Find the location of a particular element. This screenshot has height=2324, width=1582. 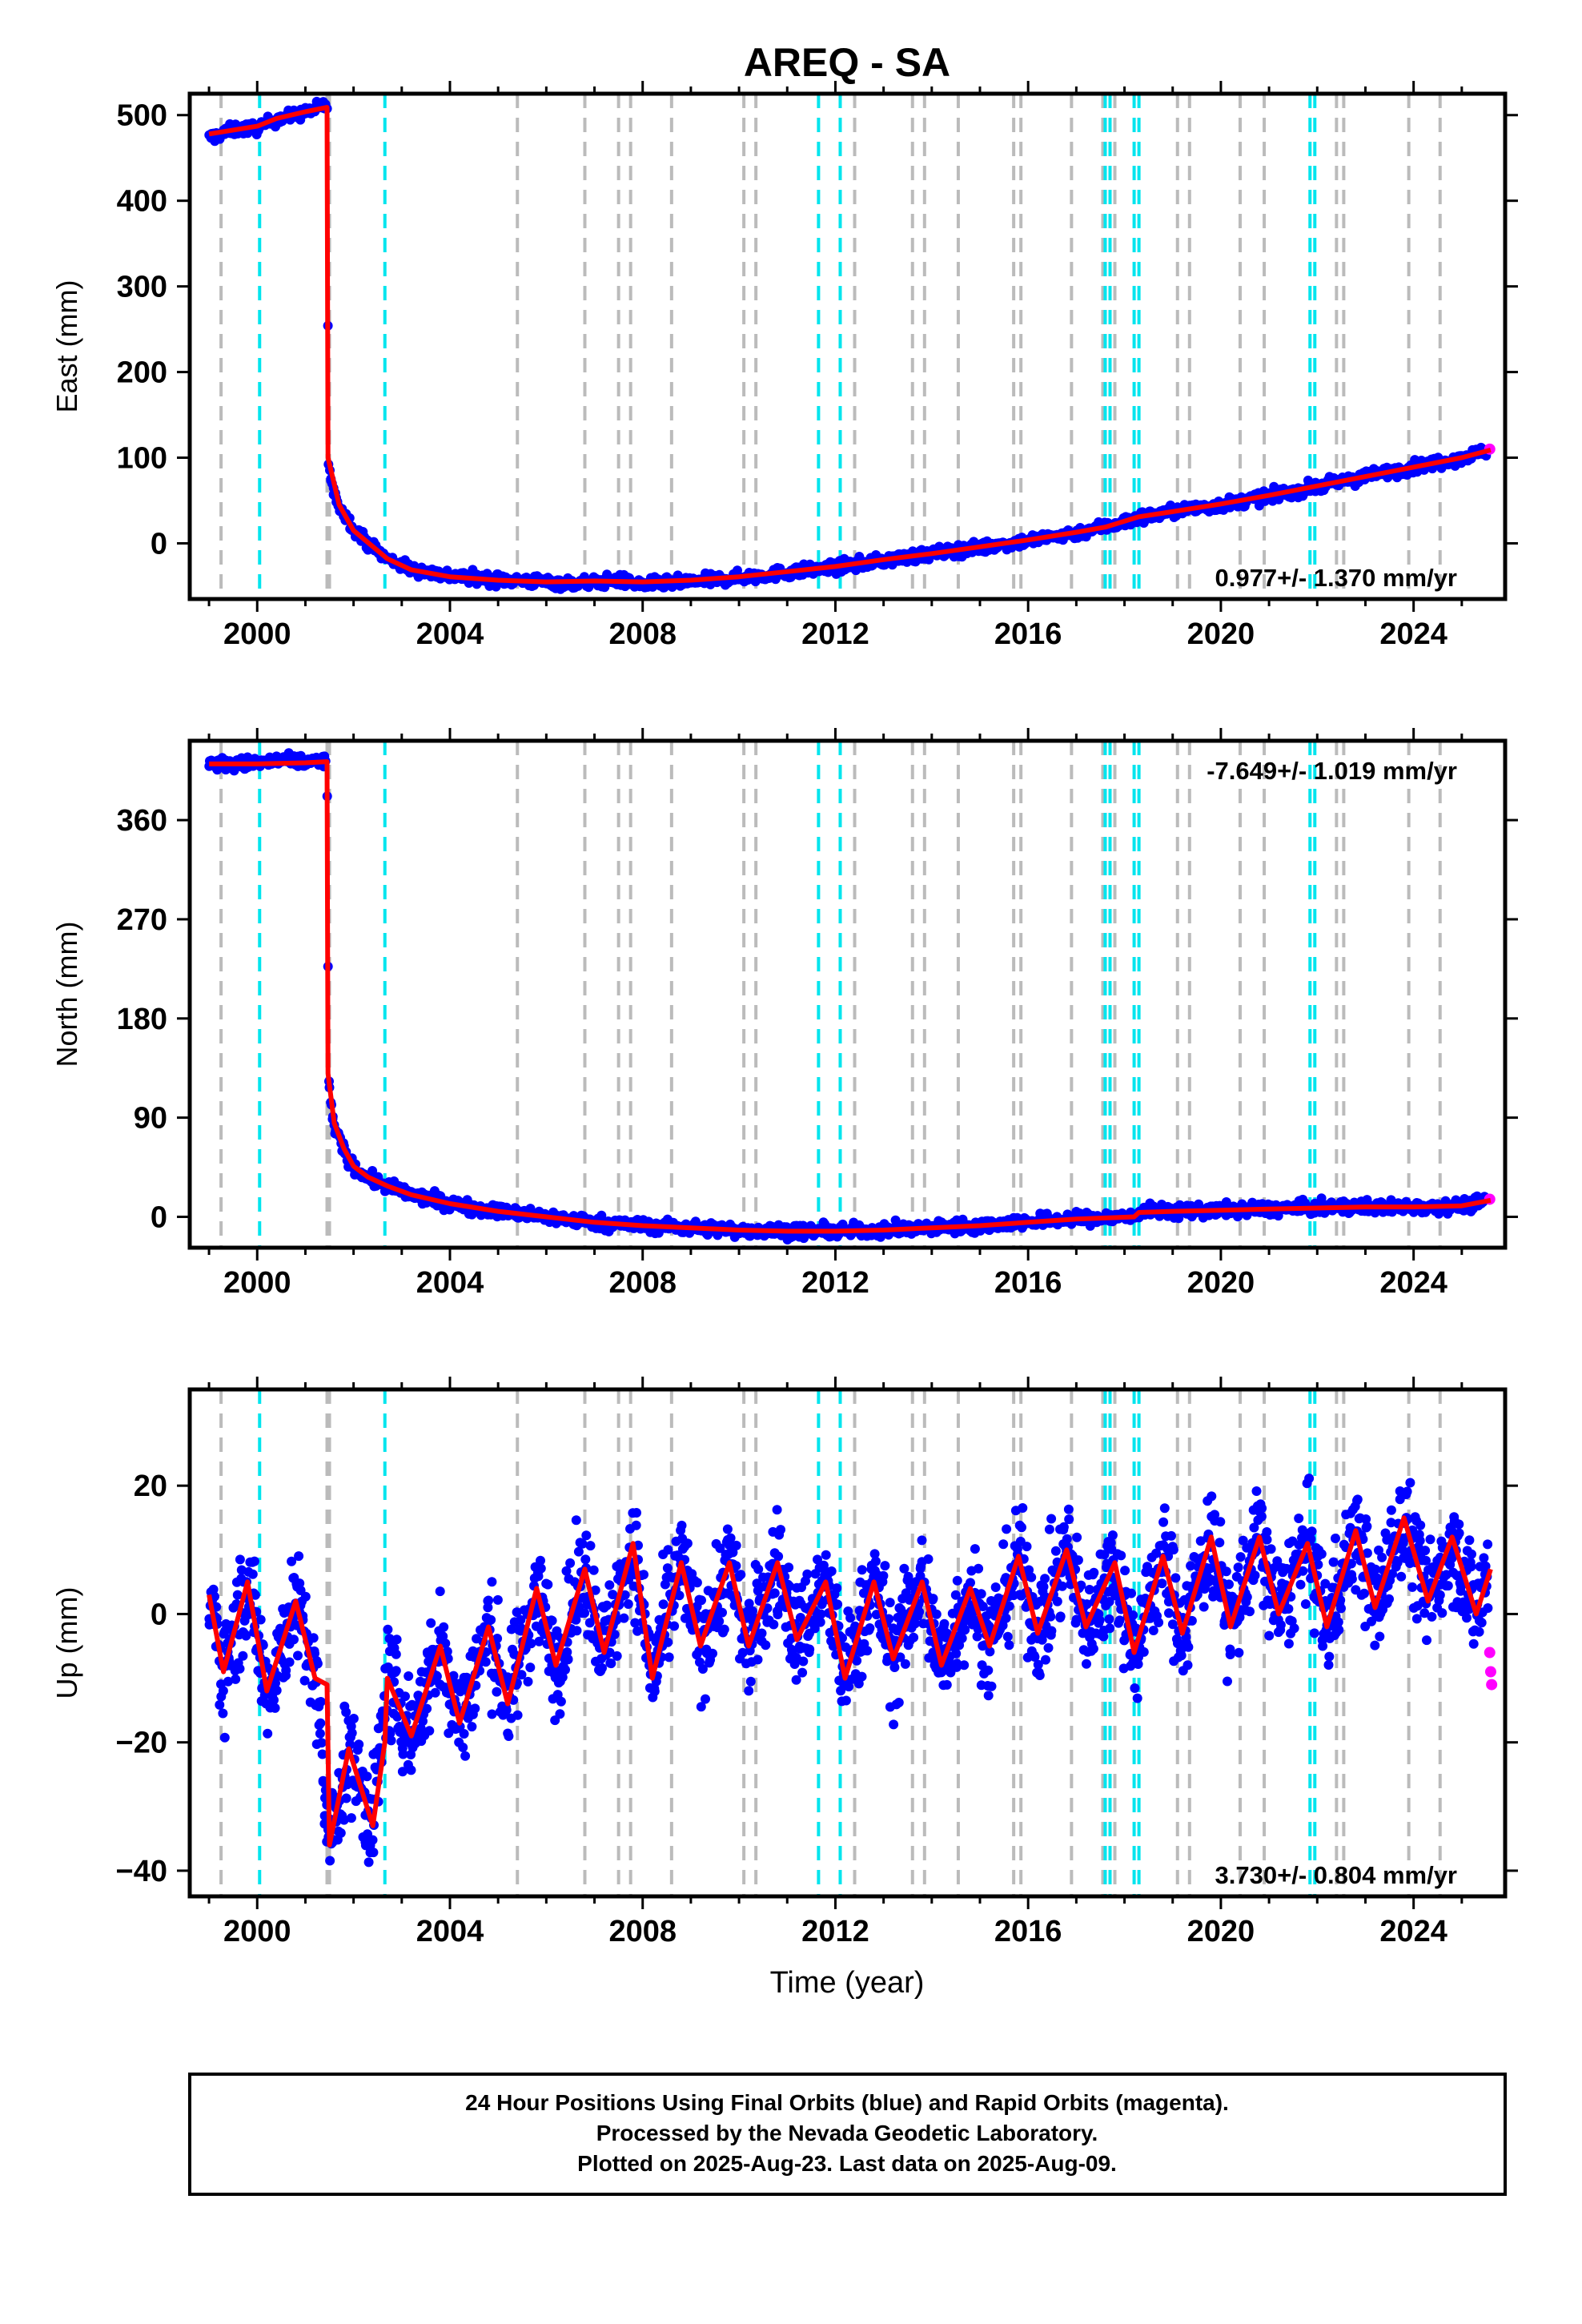

east-y-tick-label: 300 is located at coordinates (142, 287).